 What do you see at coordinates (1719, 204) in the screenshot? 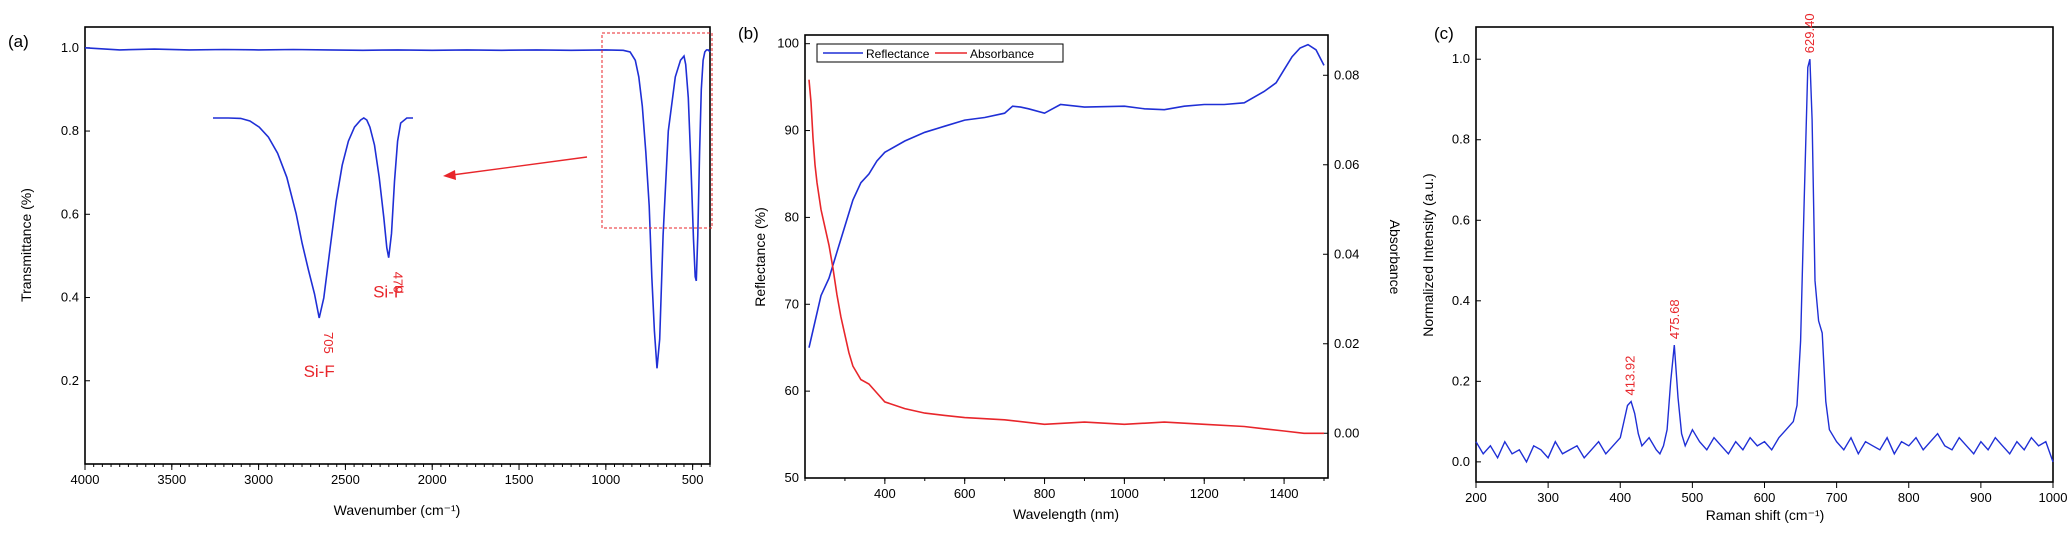
I see `panel-c-peak-labels: 413.92 475.68 629.40` at bounding box center [1719, 204].